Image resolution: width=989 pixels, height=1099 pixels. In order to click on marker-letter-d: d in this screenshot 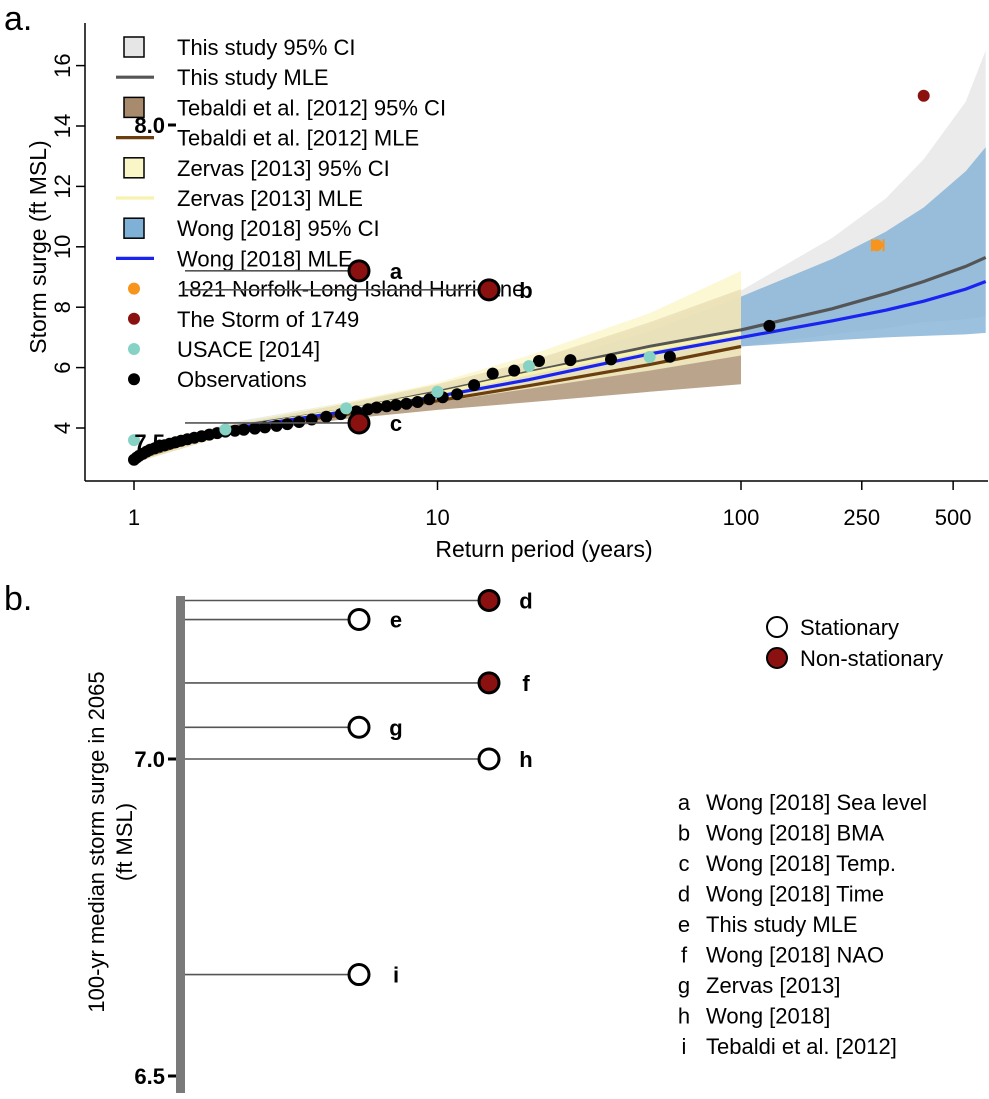, I will do `click(525, 601)`.